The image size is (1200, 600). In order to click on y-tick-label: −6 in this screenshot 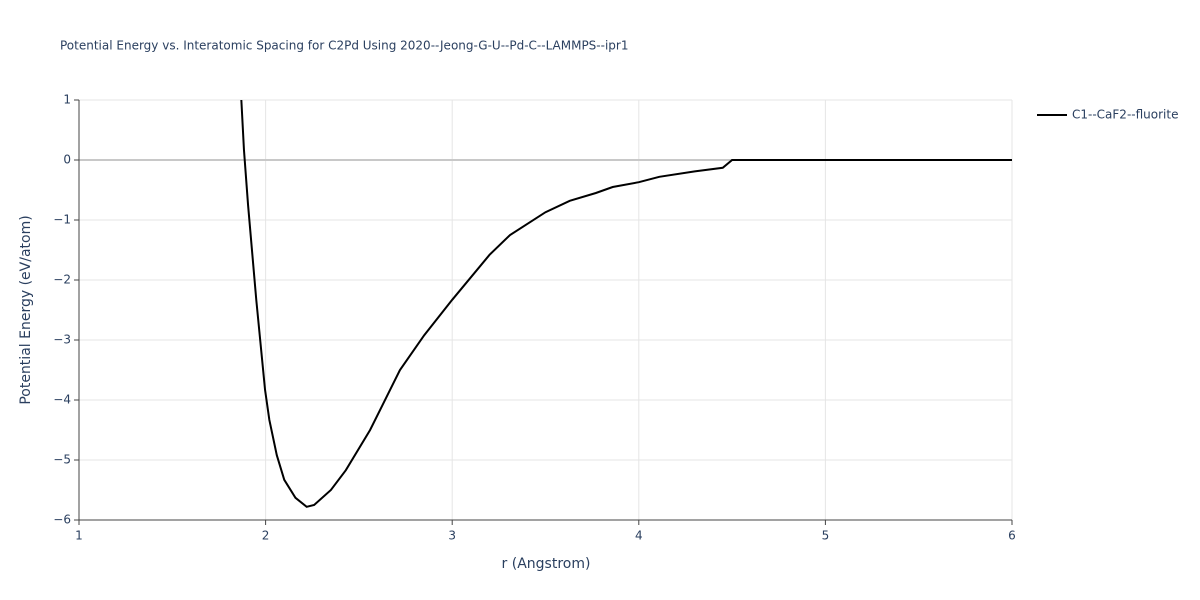, I will do `click(62, 520)`.